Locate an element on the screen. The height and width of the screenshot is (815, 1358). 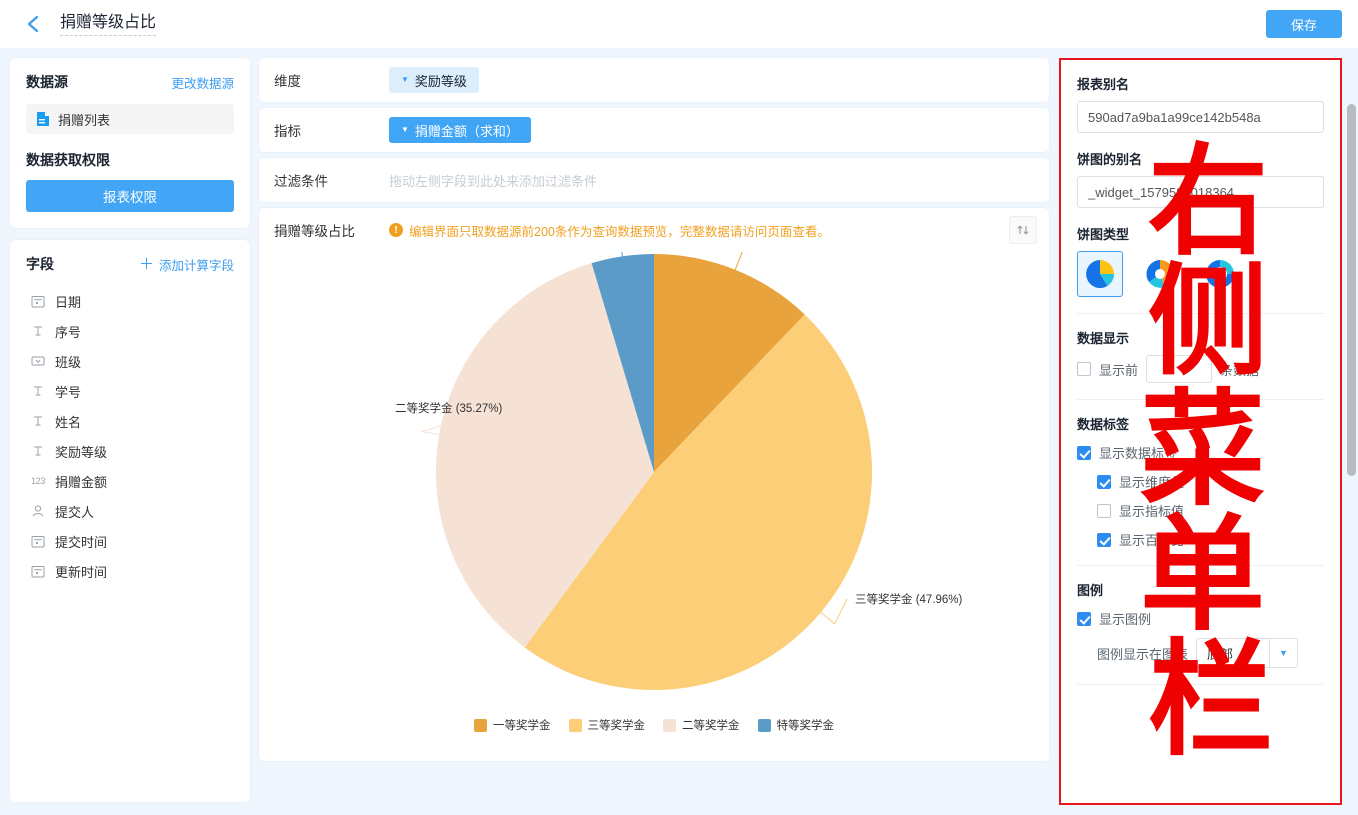
show-top-n-prefix: 显示前 is located at coordinates (1119, 370).